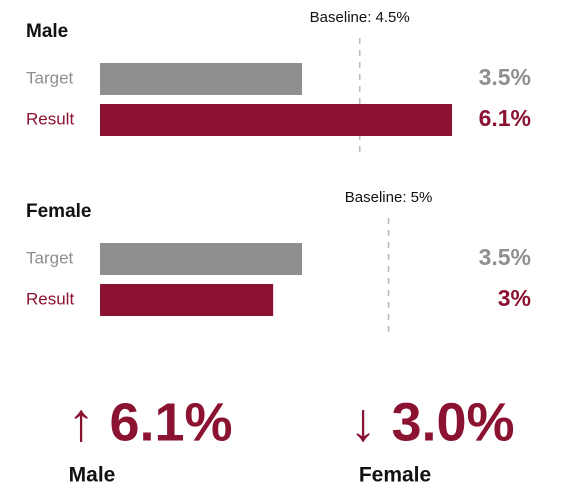 This screenshot has height=490, width=562. Describe the element at coordinates (92, 475) in the screenshot. I see `summary-label: Male` at that location.